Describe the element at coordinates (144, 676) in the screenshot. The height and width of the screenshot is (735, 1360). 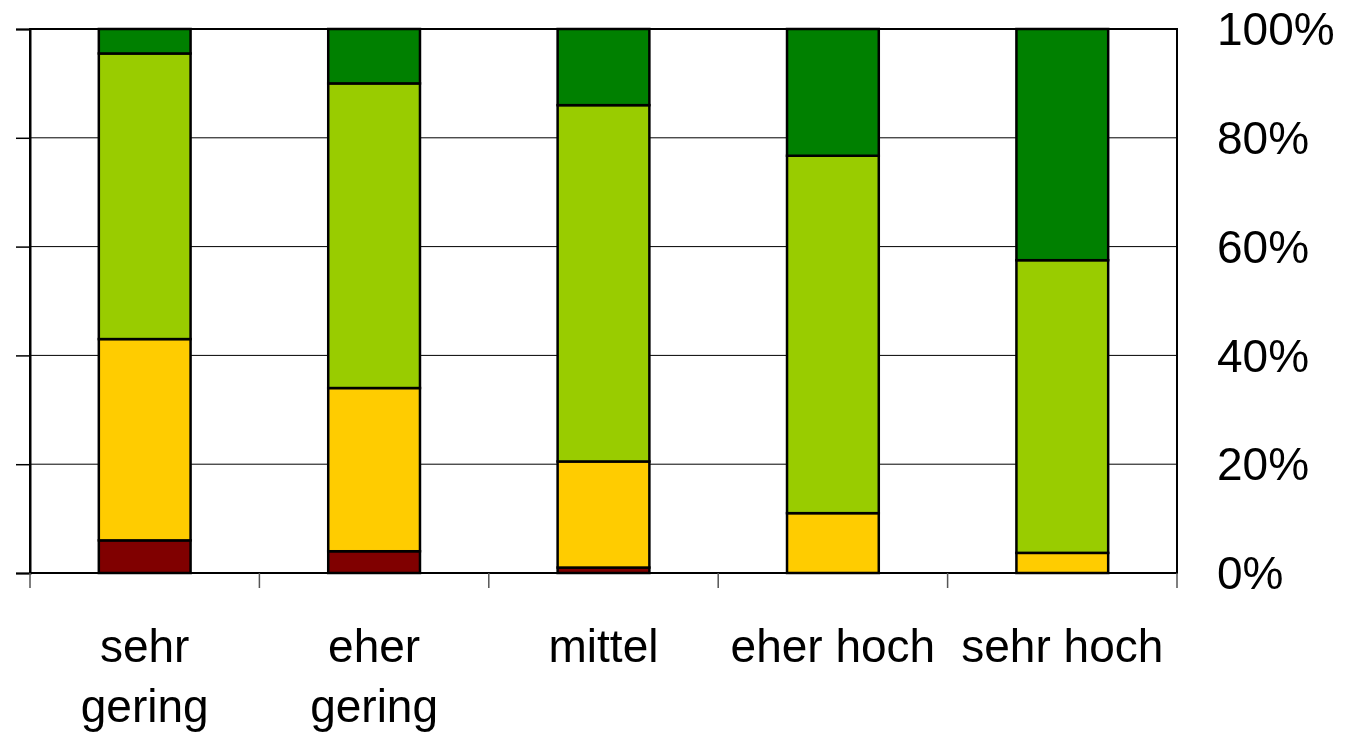
I see `x-tick-label: sehr gering` at that location.